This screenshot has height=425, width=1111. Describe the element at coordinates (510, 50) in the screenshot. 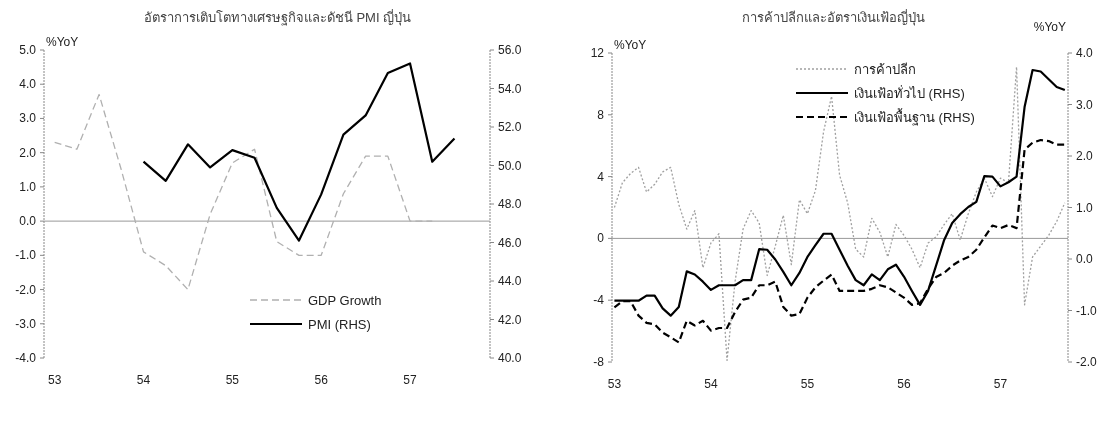

I see `y2-tick-label: 56.0` at that location.